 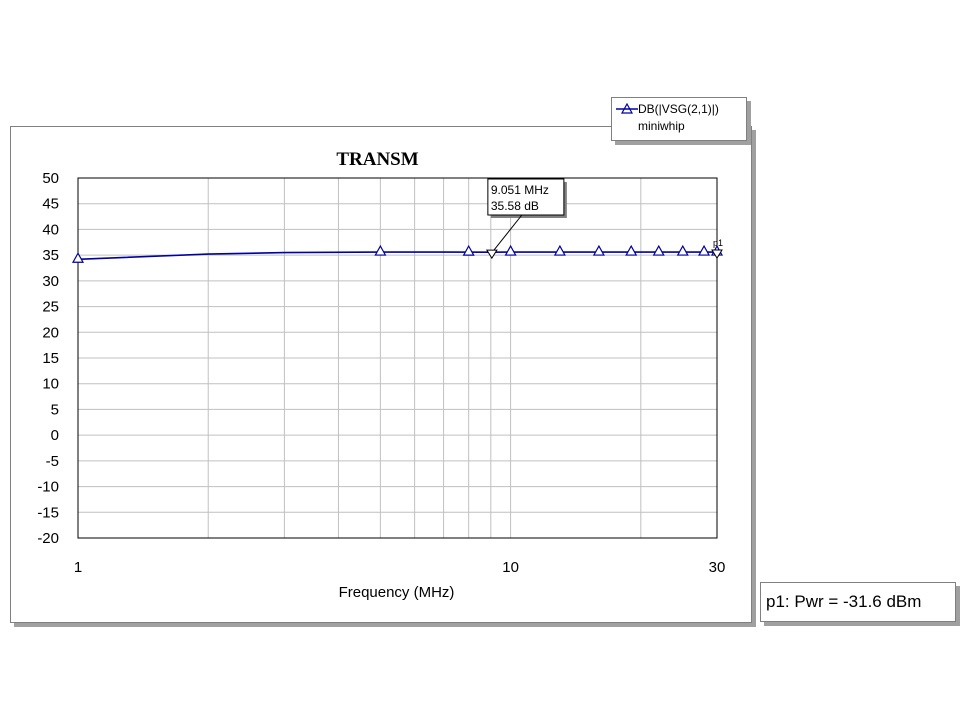 What do you see at coordinates (510, 567) in the screenshot?
I see `x-tick-label: 10` at bounding box center [510, 567].